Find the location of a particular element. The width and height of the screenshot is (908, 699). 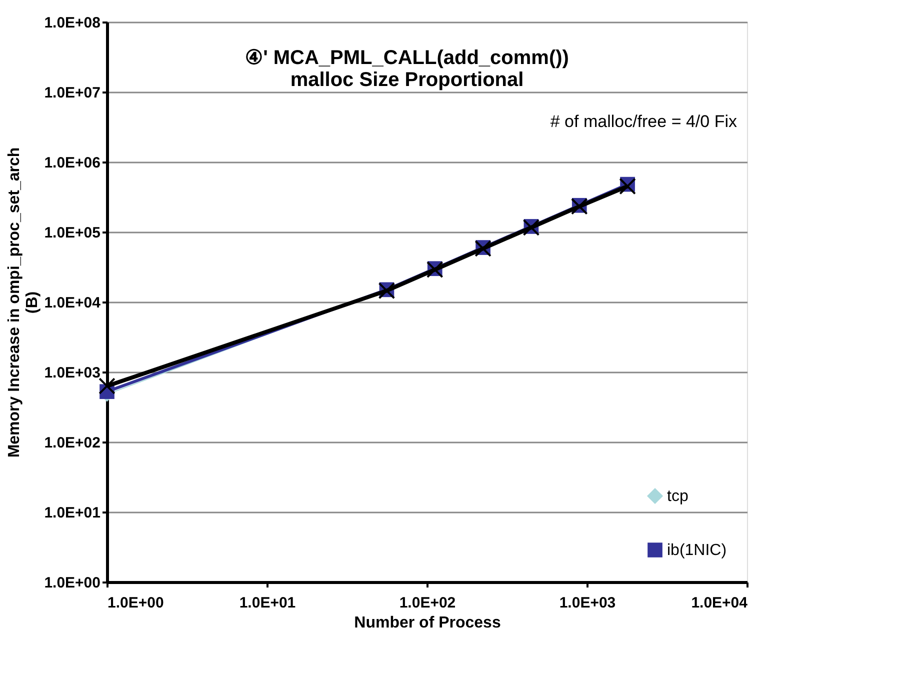

y-tick-label: 1.0E+05 is located at coordinates (72, 233).